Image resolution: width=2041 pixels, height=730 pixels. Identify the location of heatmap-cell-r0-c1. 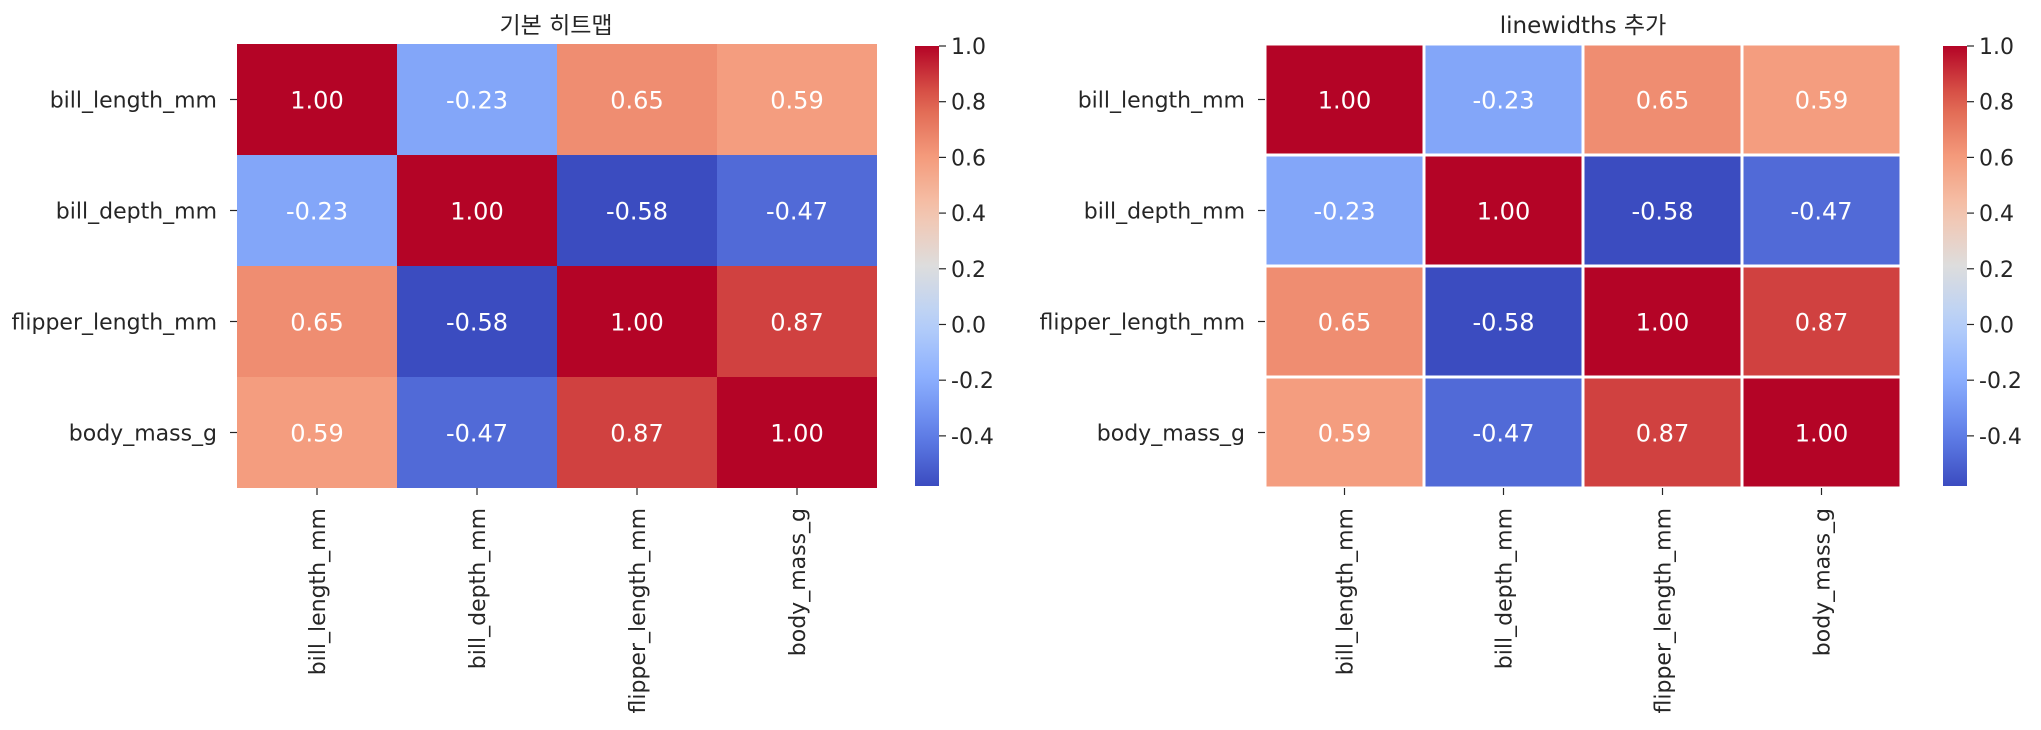
(477, 99).